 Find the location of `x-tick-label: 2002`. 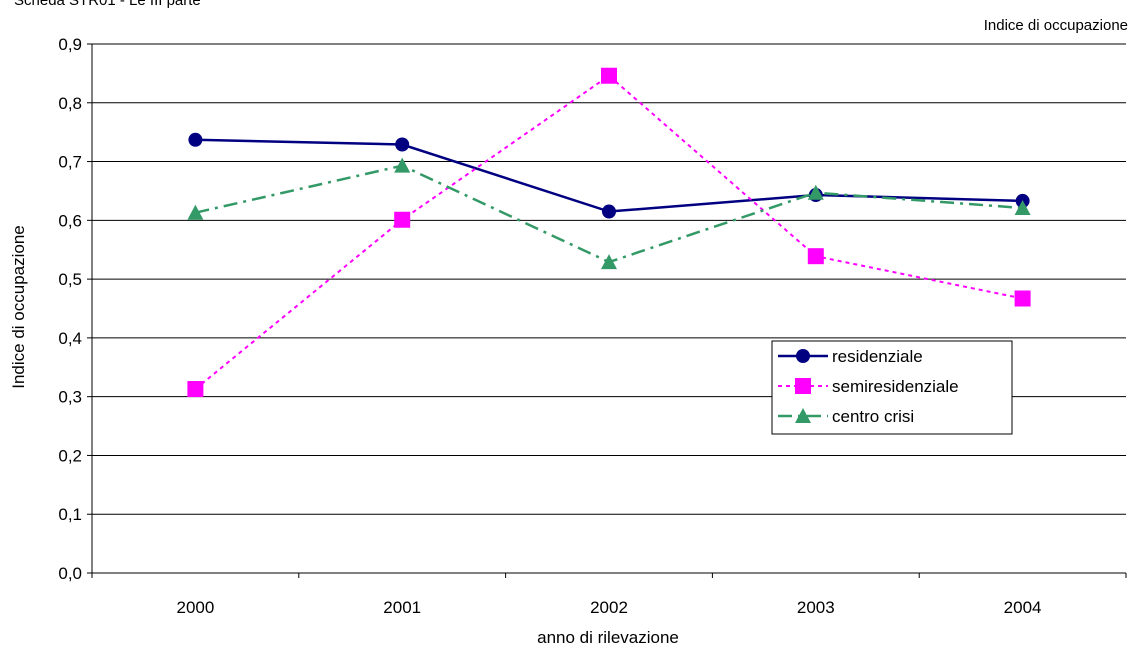

x-tick-label: 2002 is located at coordinates (609, 607).